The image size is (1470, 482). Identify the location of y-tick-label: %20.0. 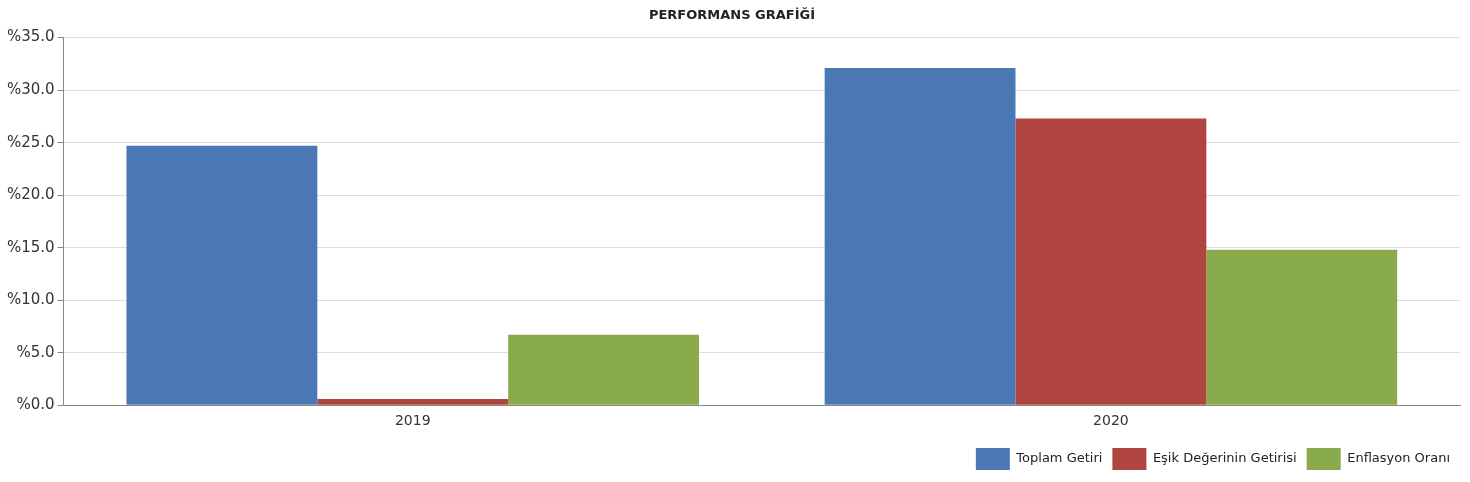
(31, 194).